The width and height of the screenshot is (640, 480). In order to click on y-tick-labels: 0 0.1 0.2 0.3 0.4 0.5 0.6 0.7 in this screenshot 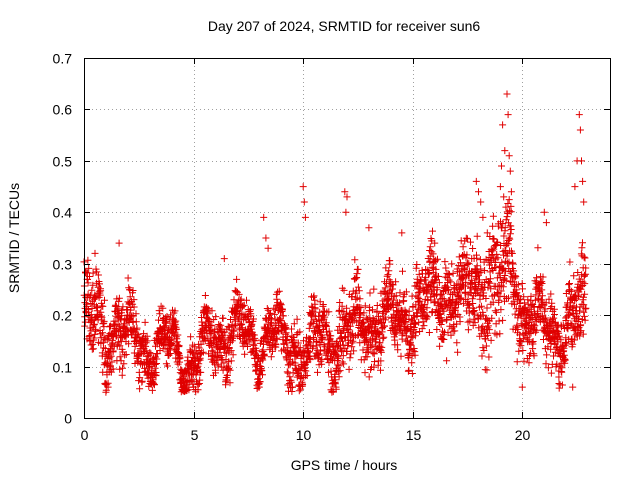, I will do `click(63, 239)`.